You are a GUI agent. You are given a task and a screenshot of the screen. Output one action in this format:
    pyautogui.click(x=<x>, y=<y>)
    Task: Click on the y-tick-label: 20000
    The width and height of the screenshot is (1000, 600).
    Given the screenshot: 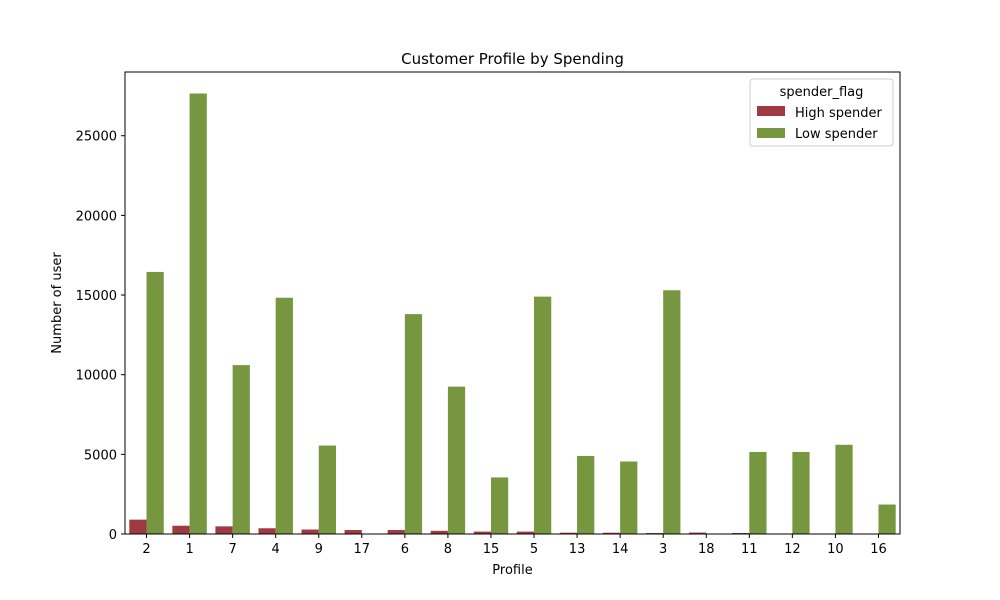 What is the action you would take?
    pyautogui.click(x=96, y=216)
    